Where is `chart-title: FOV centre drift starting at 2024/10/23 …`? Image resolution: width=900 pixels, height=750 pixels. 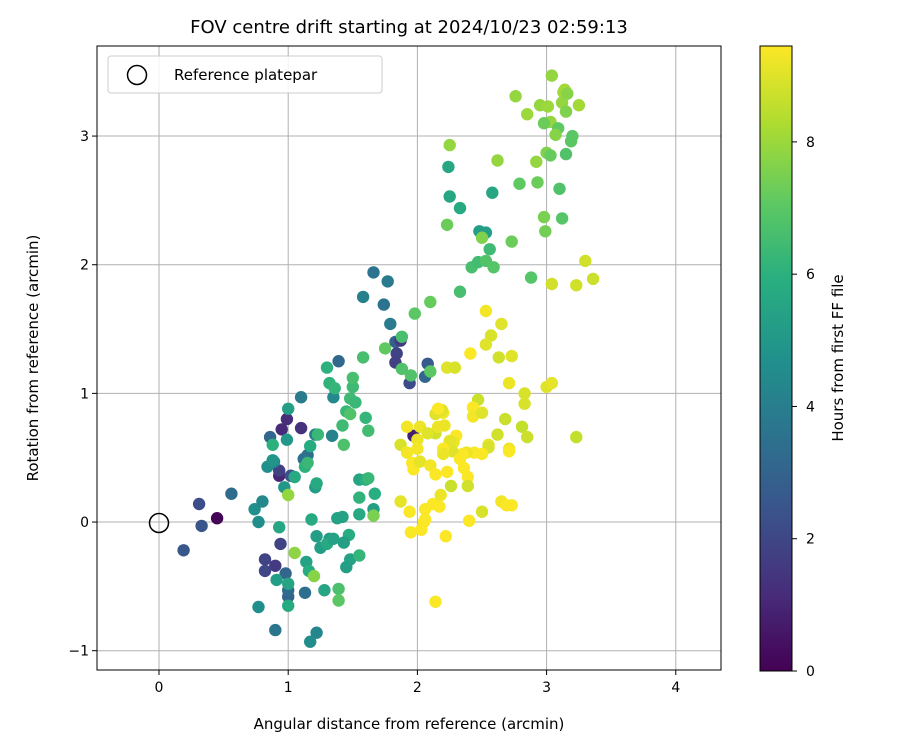 chart-title: FOV centre drift starting at 2024/10/23 … is located at coordinates (409, 27).